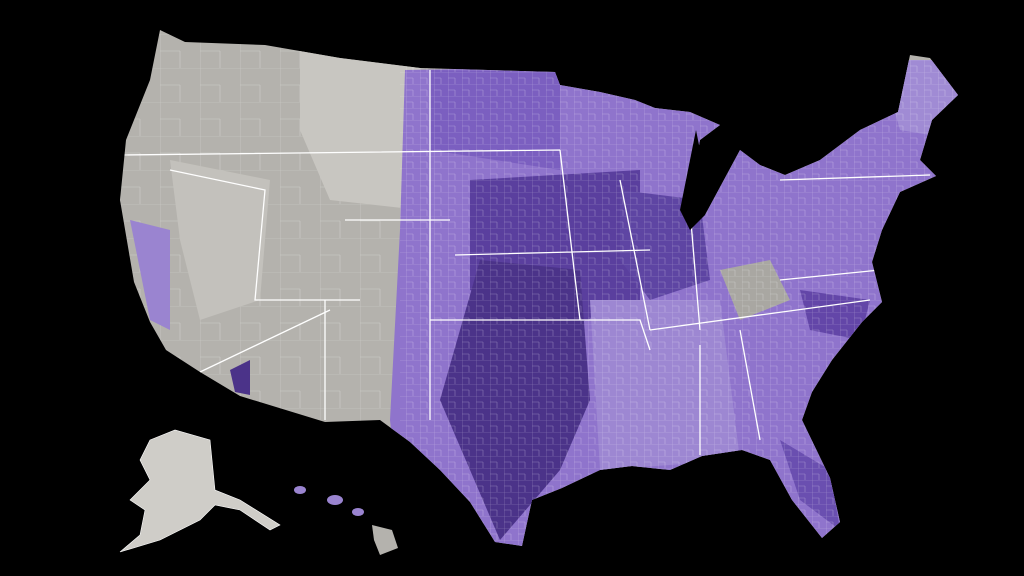 The height and width of the screenshot is (576, 1024). I want to click on hawaii, so click(346, 520).